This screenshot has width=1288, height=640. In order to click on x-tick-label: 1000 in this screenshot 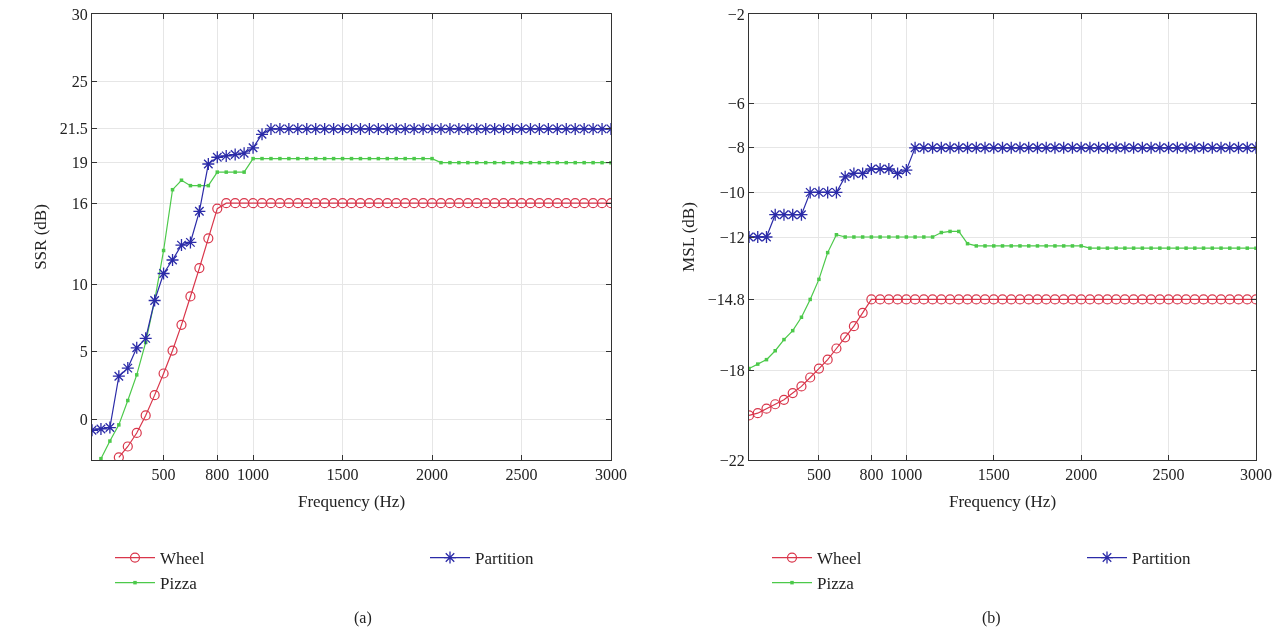, I will do `click(253, 475)`.